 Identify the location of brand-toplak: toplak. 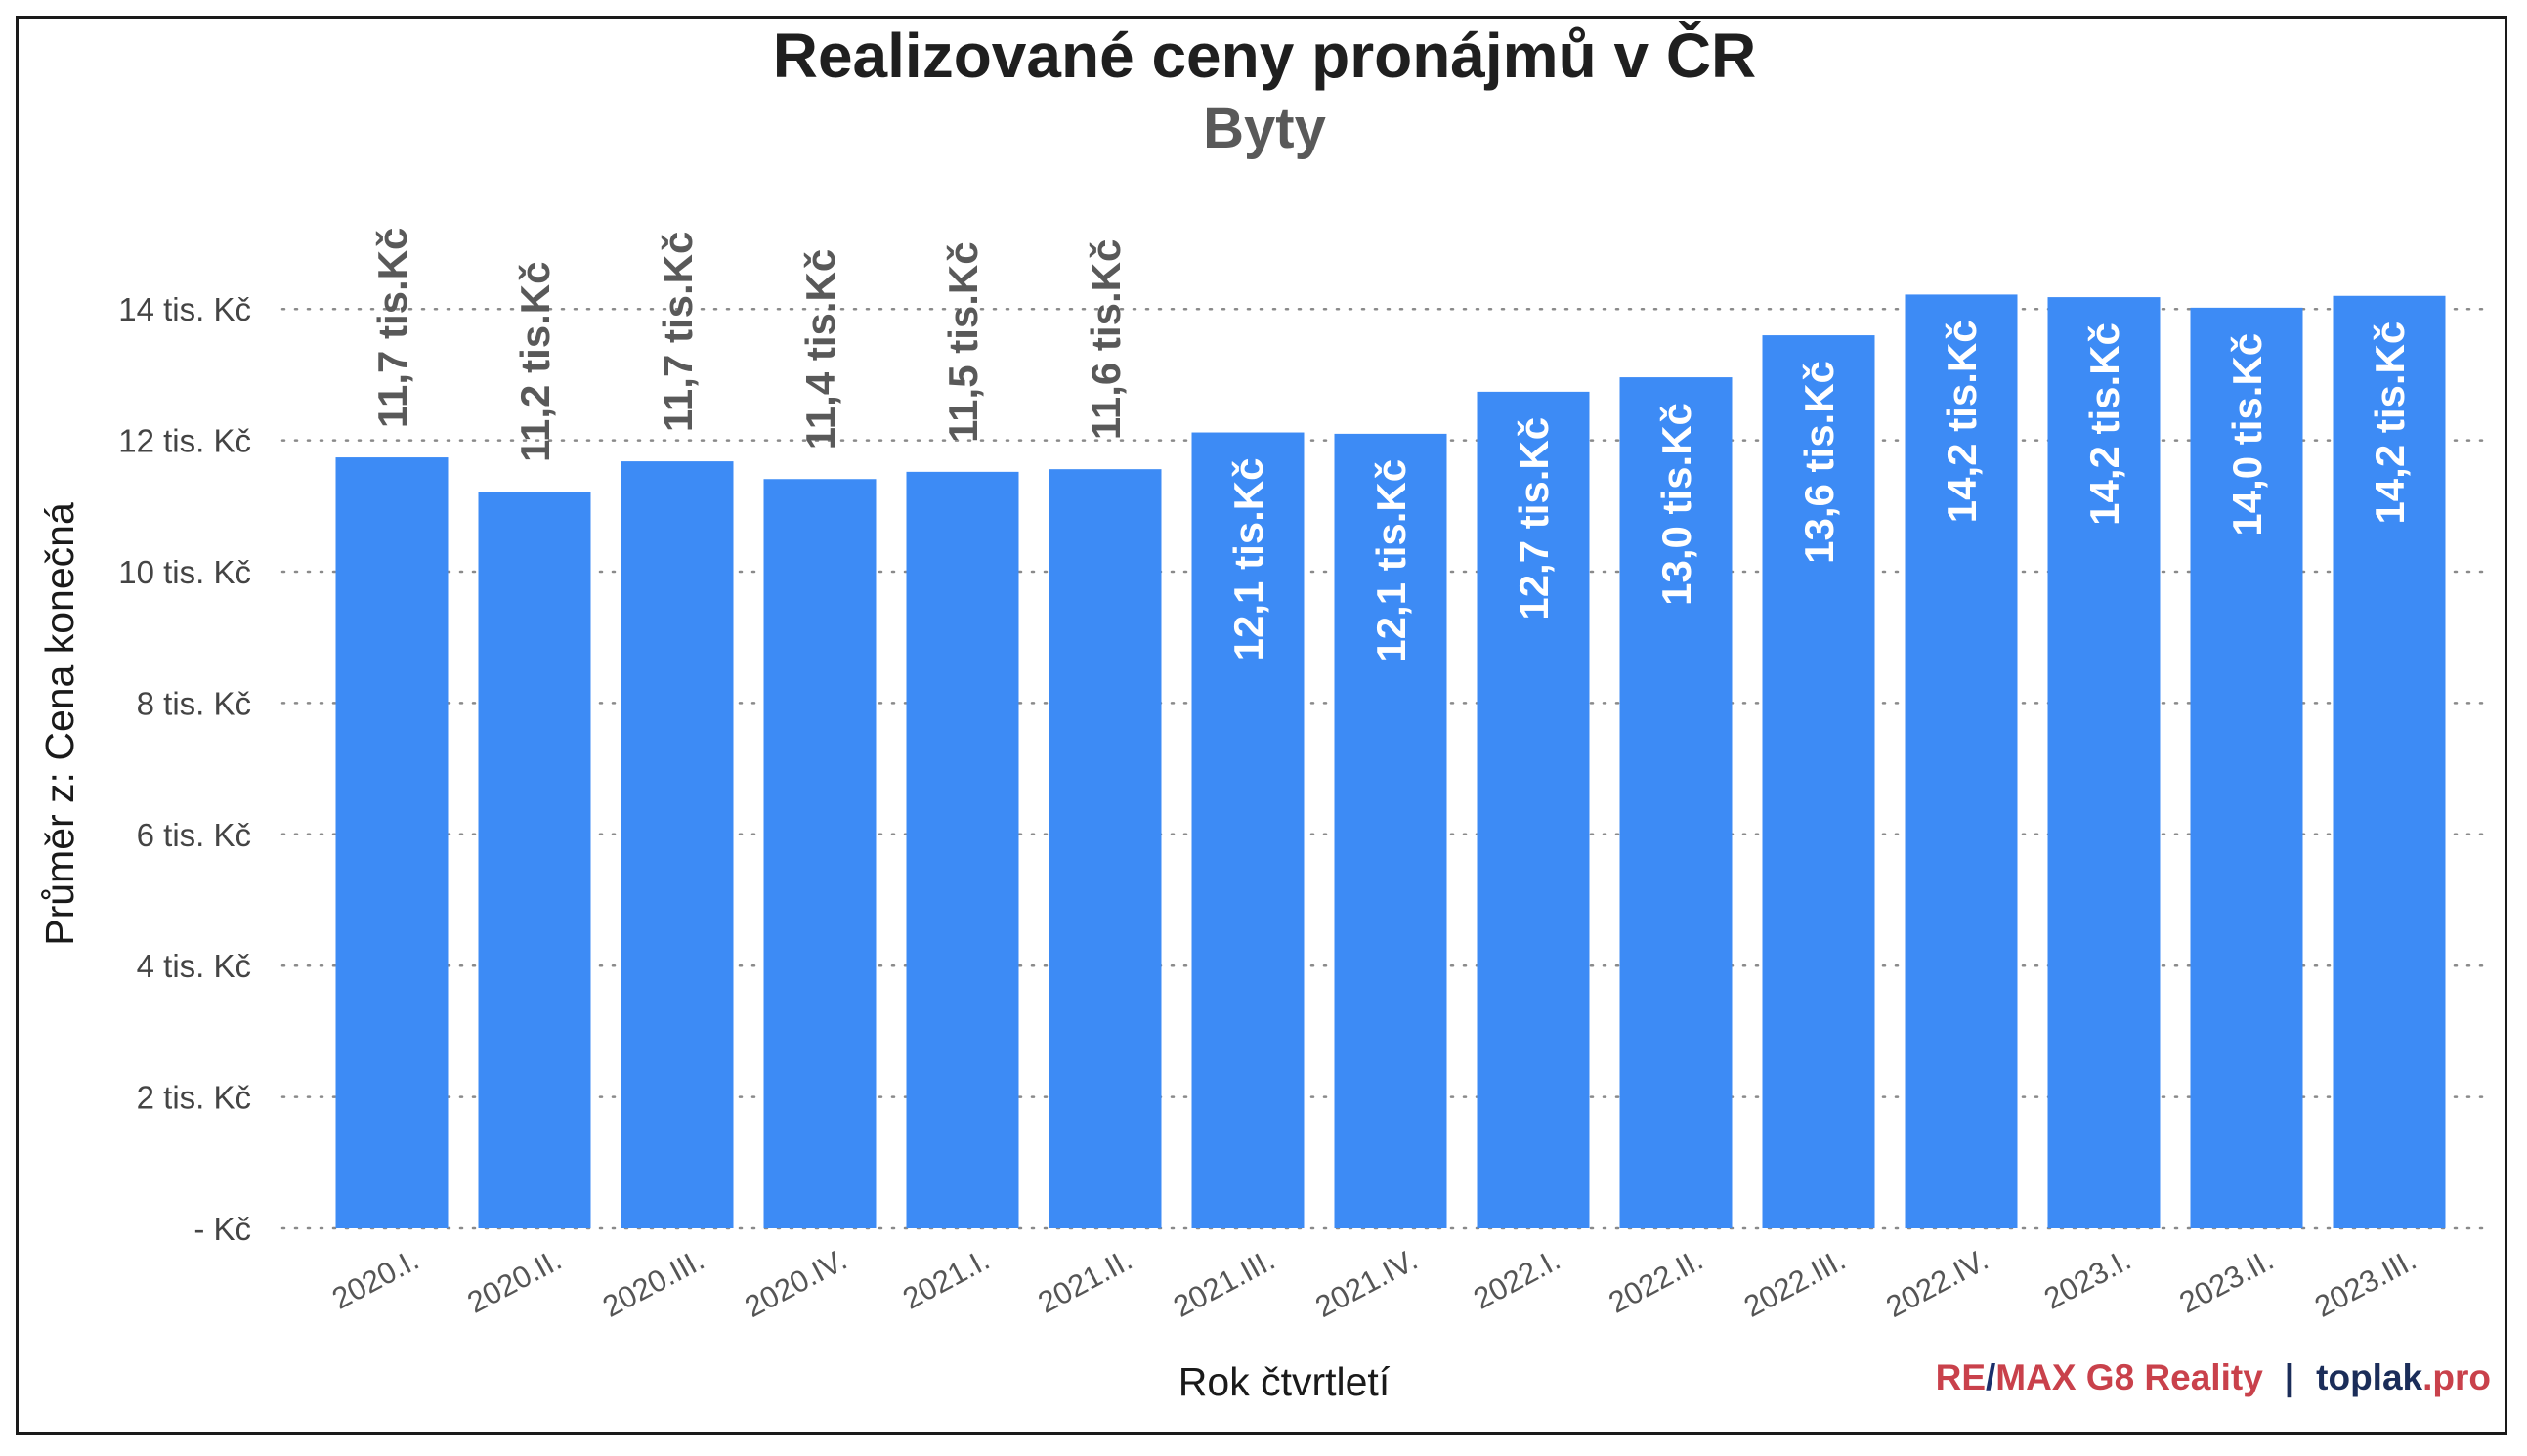
(2369, 1377).